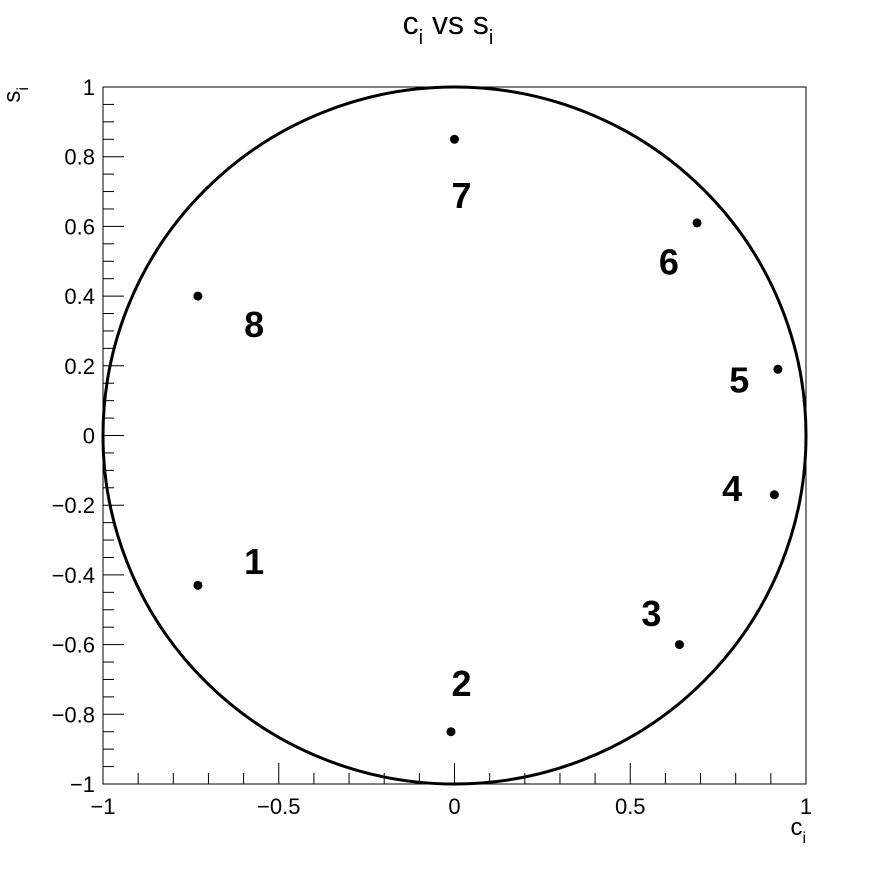 The height and width of the screenshot is (872, 896). I want to click on x-axis-title-main: c, so click(796, 827).